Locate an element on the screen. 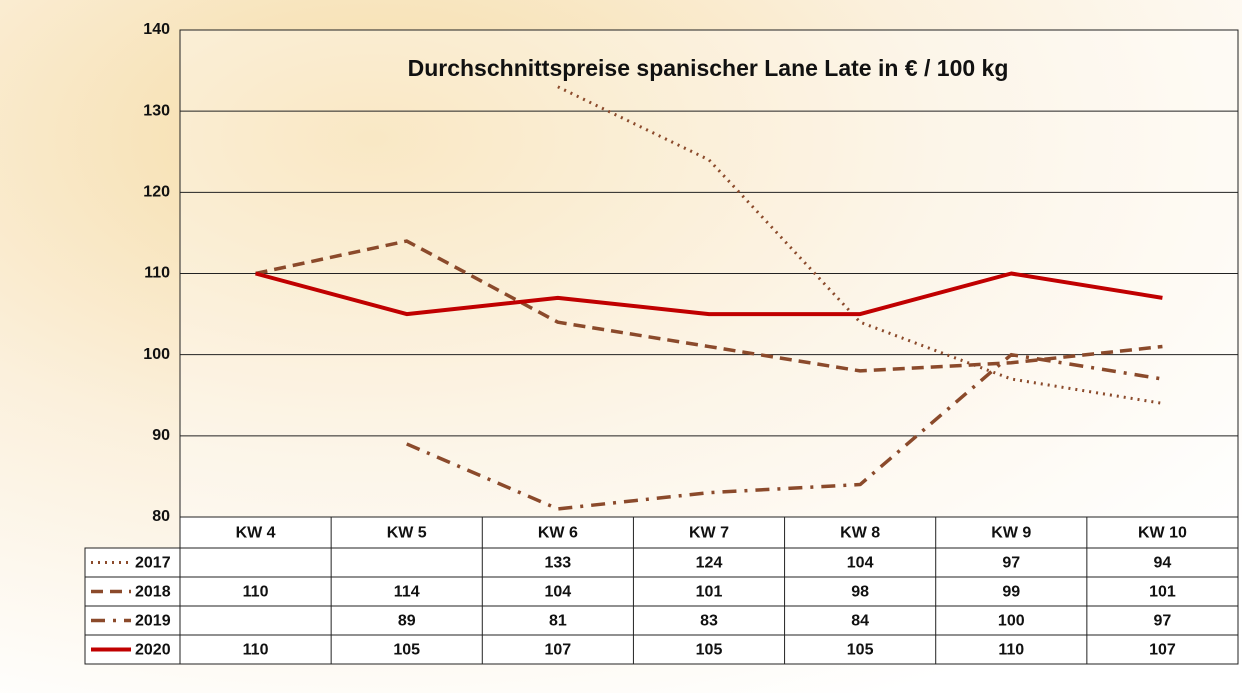 The image size is (1242, 693). table-value: 81 is located at coordinates (558, 621).